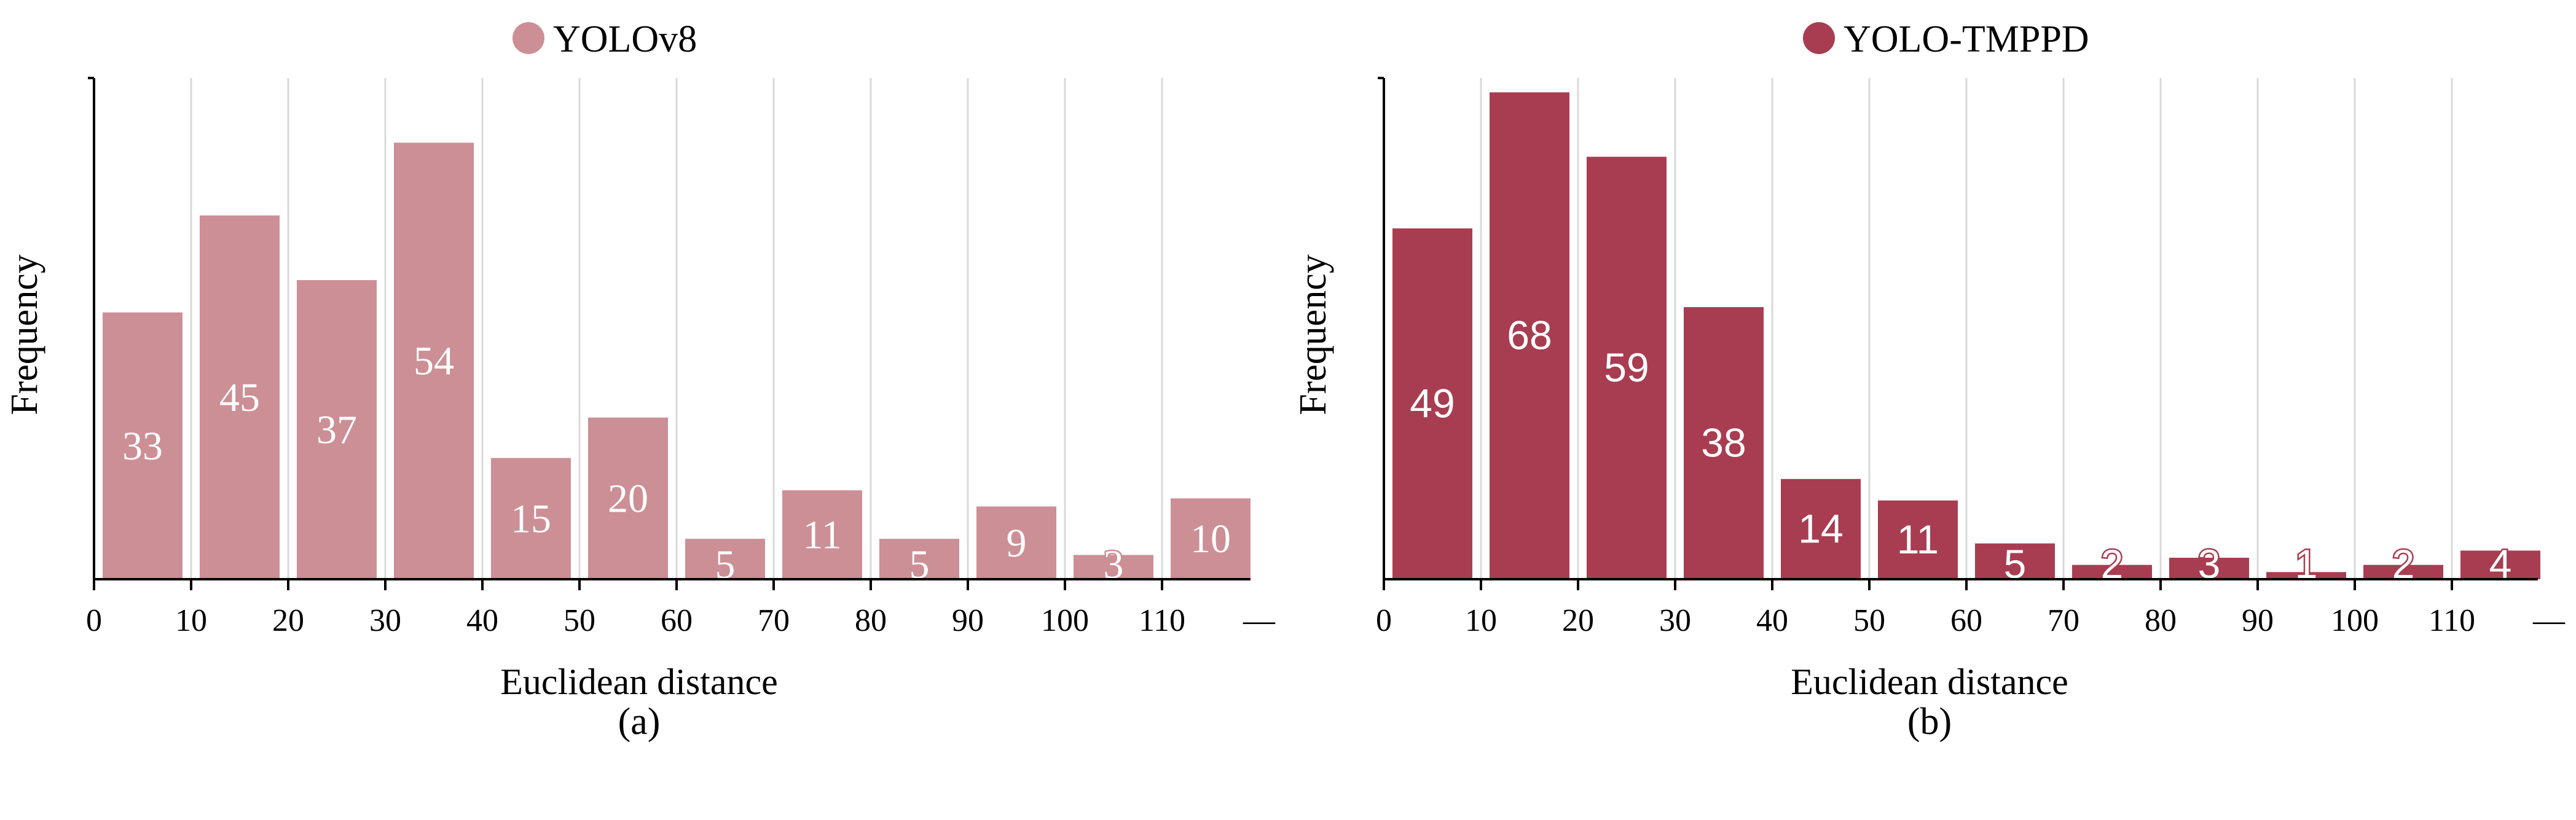 This screenshot has width=2576, height=820. I want to click on legend-label: YOLO-TMPPD, so click(1966, 39).